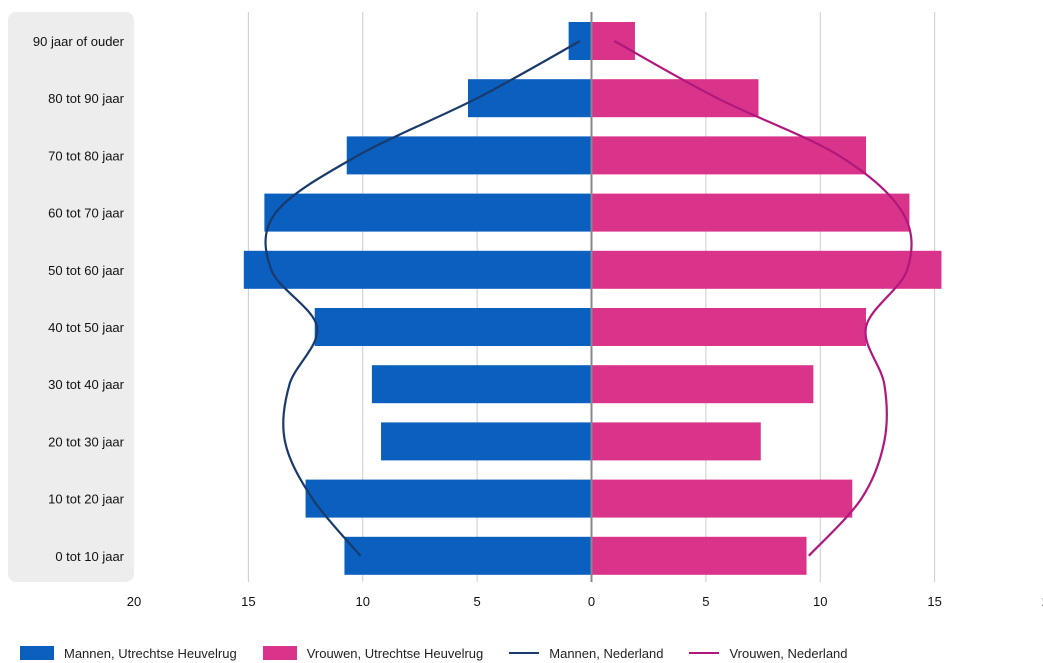 The height and width of the screenshot is (663, 1043). What do you see at coordinates (86, 384) in the screenshot?
I see `category-label: 30 tot 40 jaar` at bounding box center [86, 384].